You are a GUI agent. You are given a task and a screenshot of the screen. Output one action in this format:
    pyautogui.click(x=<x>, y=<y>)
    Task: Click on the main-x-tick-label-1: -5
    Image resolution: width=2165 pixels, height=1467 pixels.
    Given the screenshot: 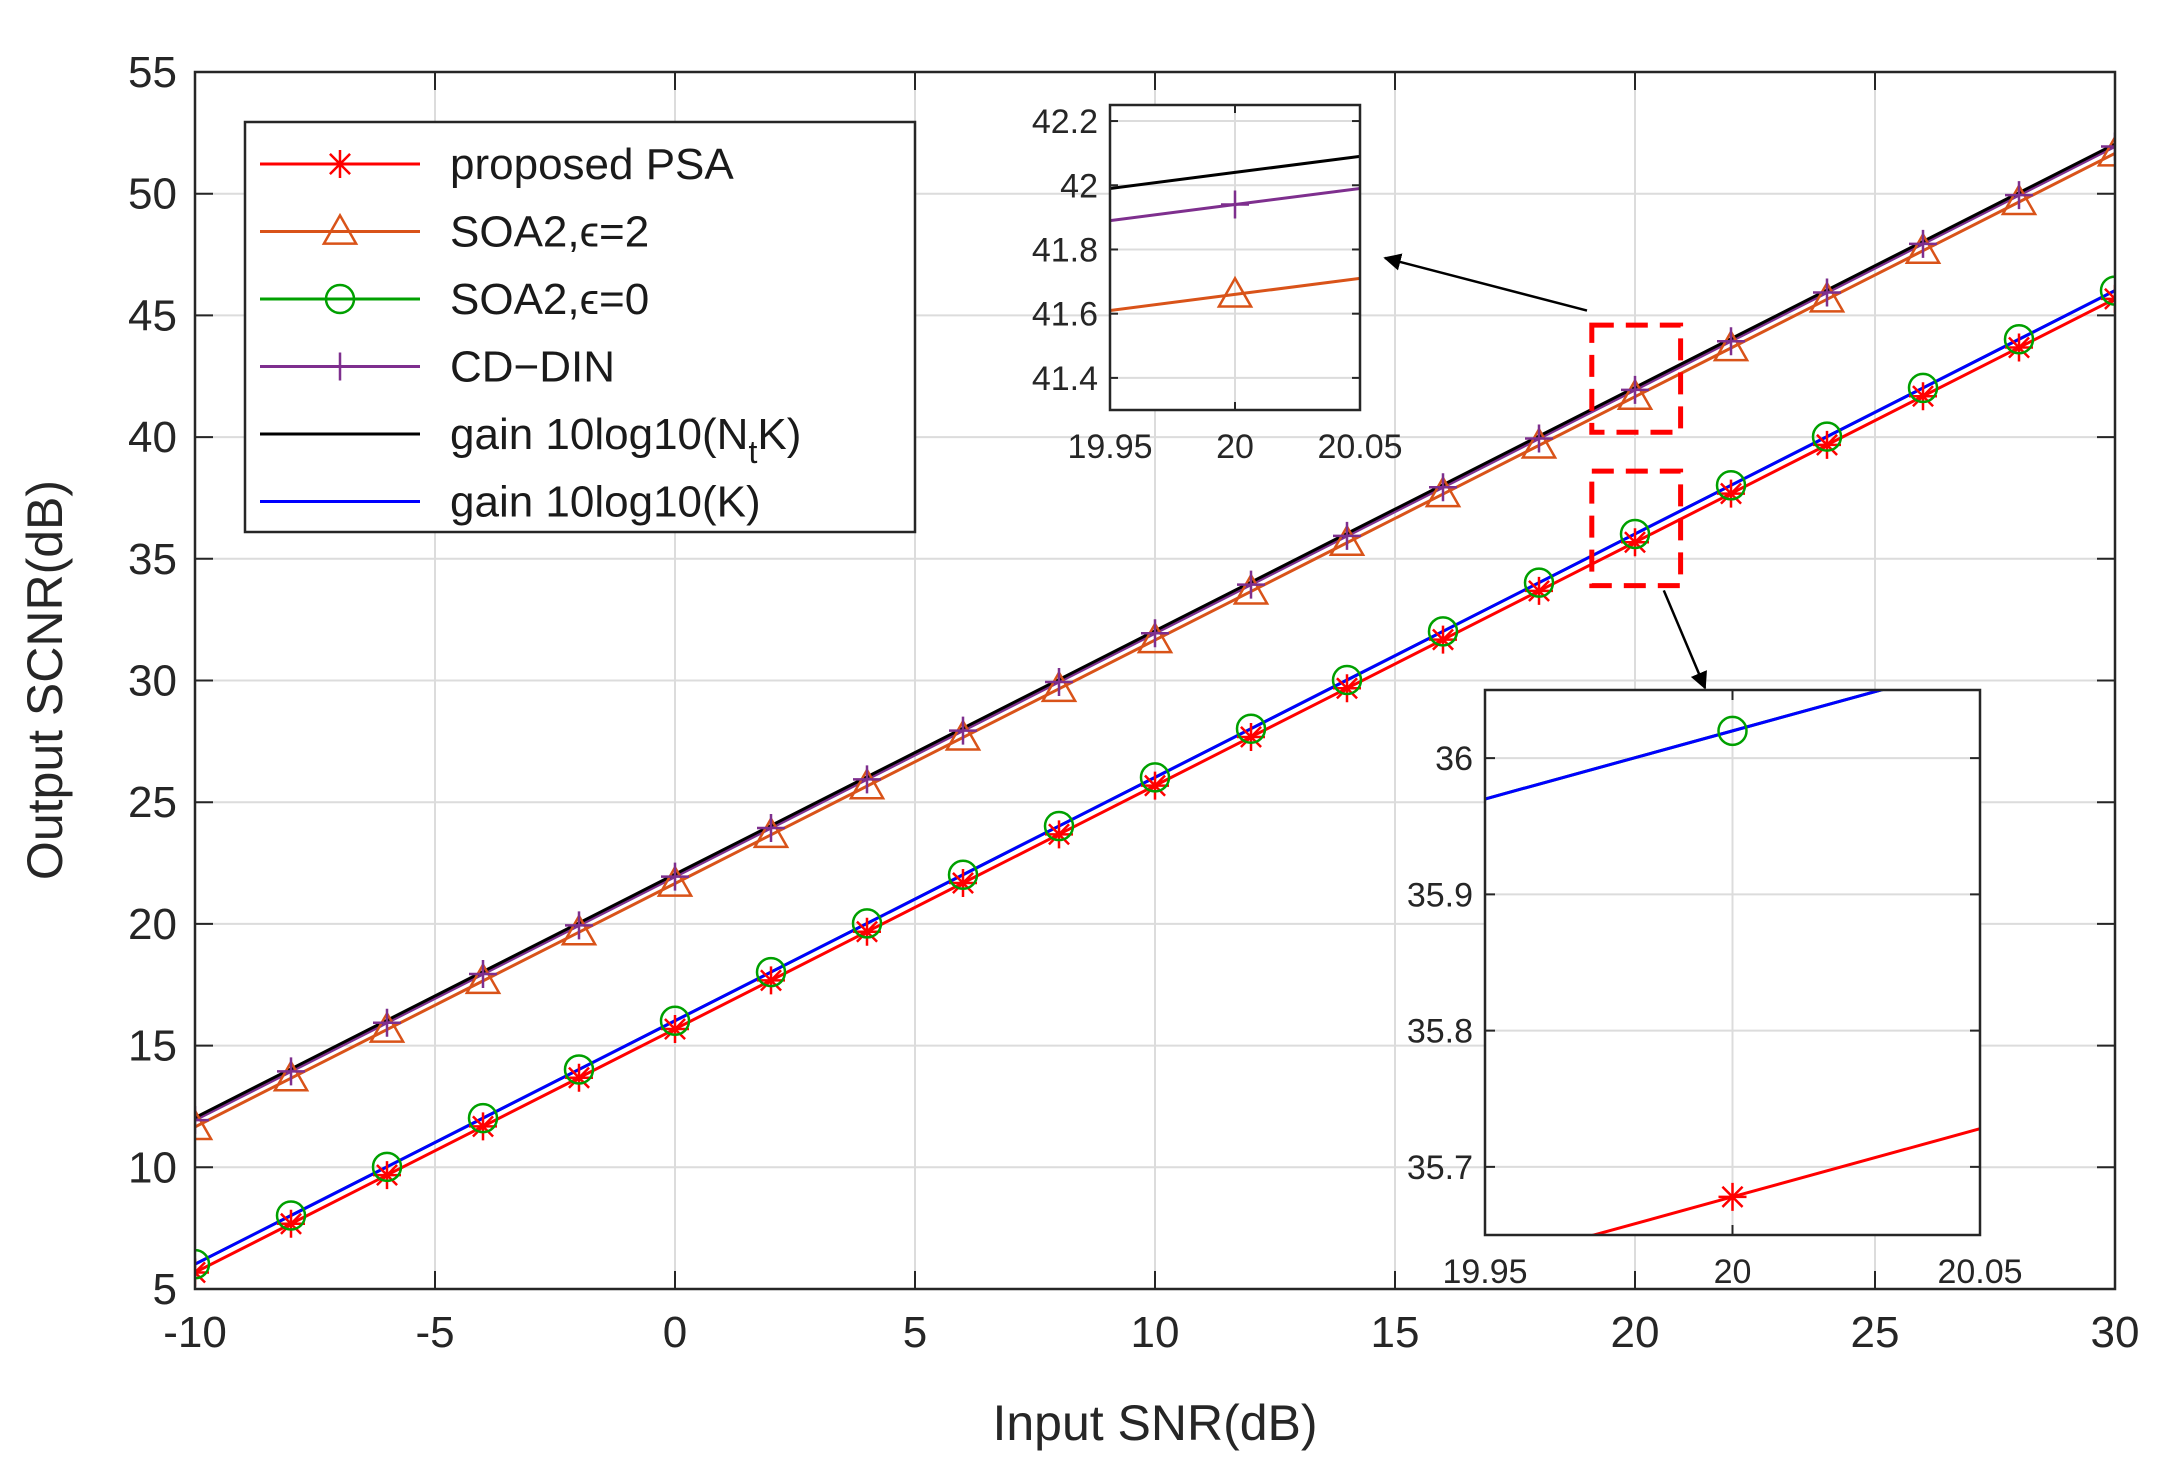 What is the action you would take?
    pyautogui.click(x=434, y=1332)
    